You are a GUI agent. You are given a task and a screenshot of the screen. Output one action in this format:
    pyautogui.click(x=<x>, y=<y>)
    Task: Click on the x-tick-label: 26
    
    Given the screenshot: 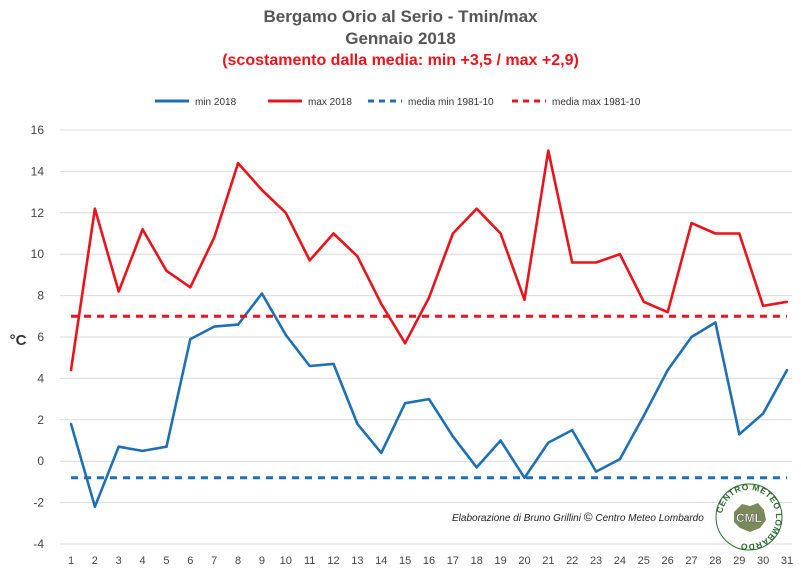 What is the action you would take?
    pyautogui.click(x=668, y=561)
    